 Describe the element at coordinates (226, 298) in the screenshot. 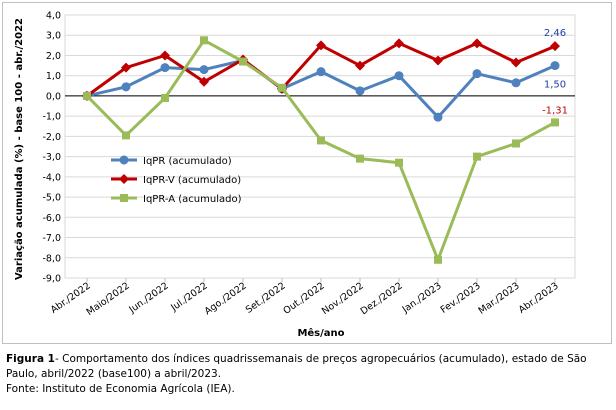

I see `x-tick-label: Ago./2022` at that location.